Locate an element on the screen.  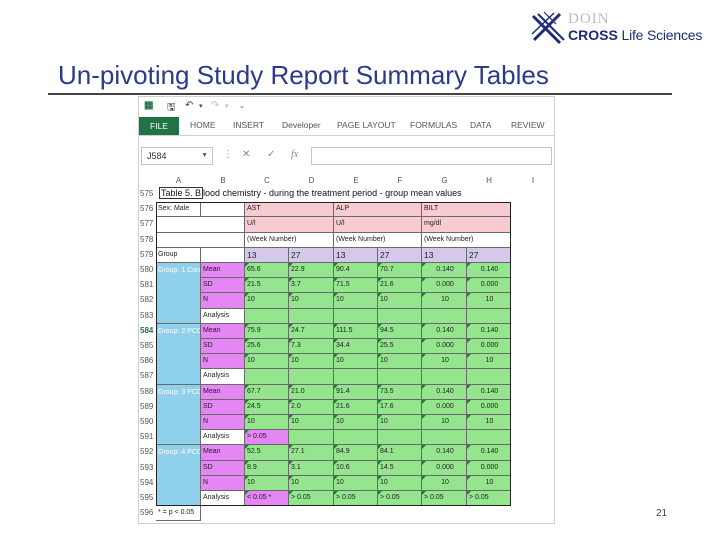
value-cell: 67.7 is located at coordinates (267, 392).